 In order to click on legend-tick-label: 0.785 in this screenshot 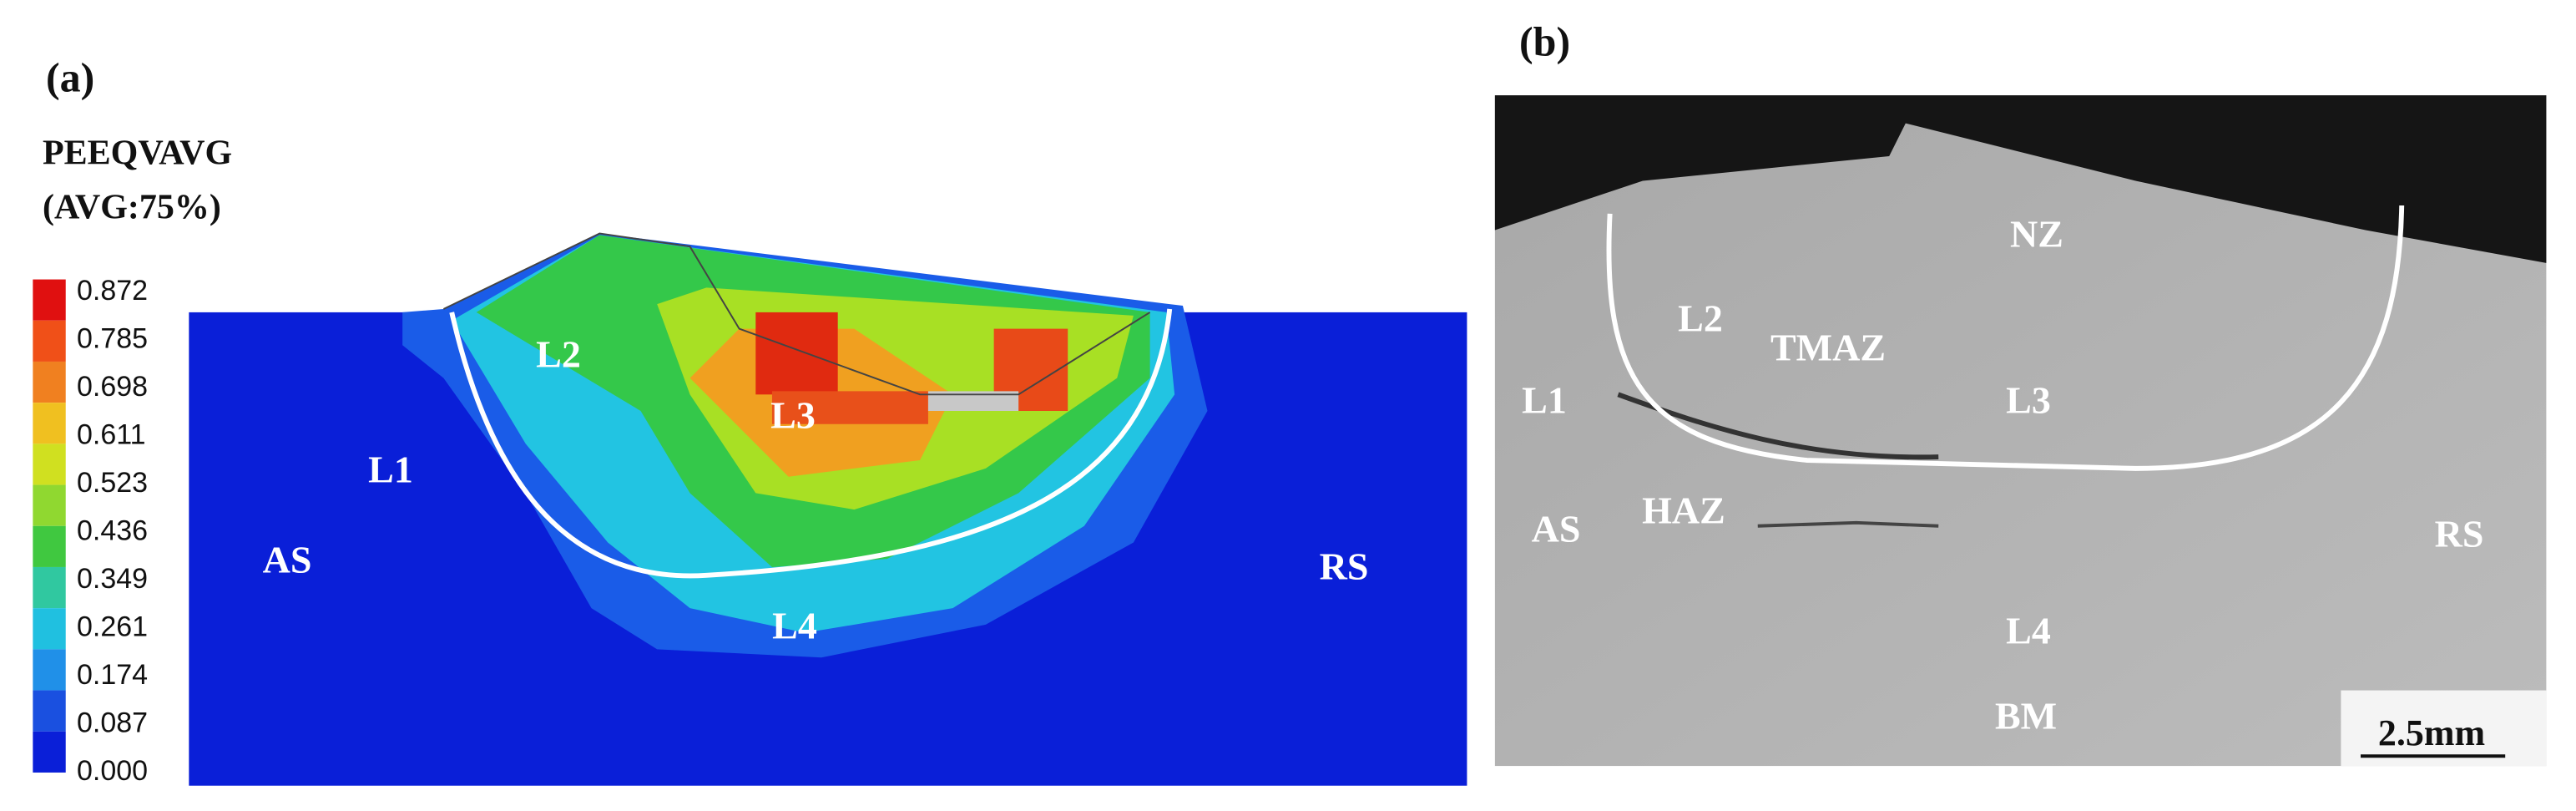, I will do `click(113, 338)`.